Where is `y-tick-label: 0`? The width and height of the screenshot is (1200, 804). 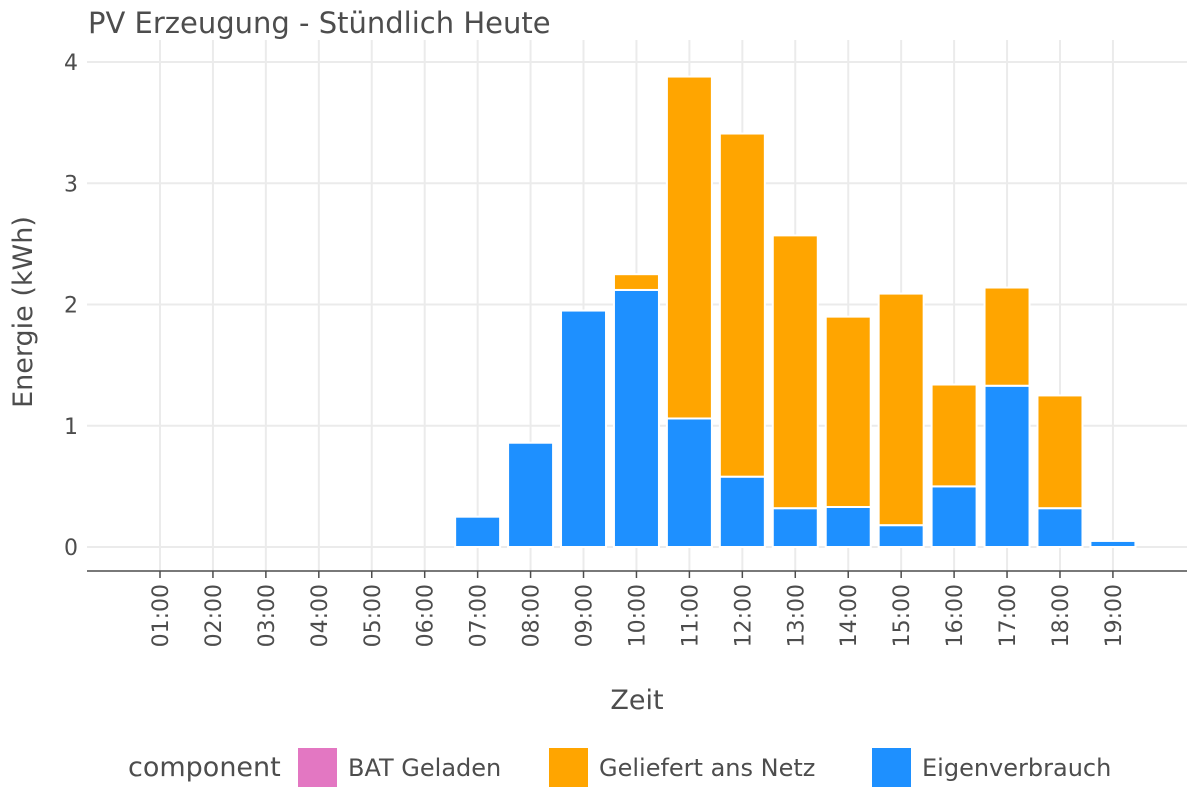
y-tick-label: 0 is located at coordinates (71, 548).